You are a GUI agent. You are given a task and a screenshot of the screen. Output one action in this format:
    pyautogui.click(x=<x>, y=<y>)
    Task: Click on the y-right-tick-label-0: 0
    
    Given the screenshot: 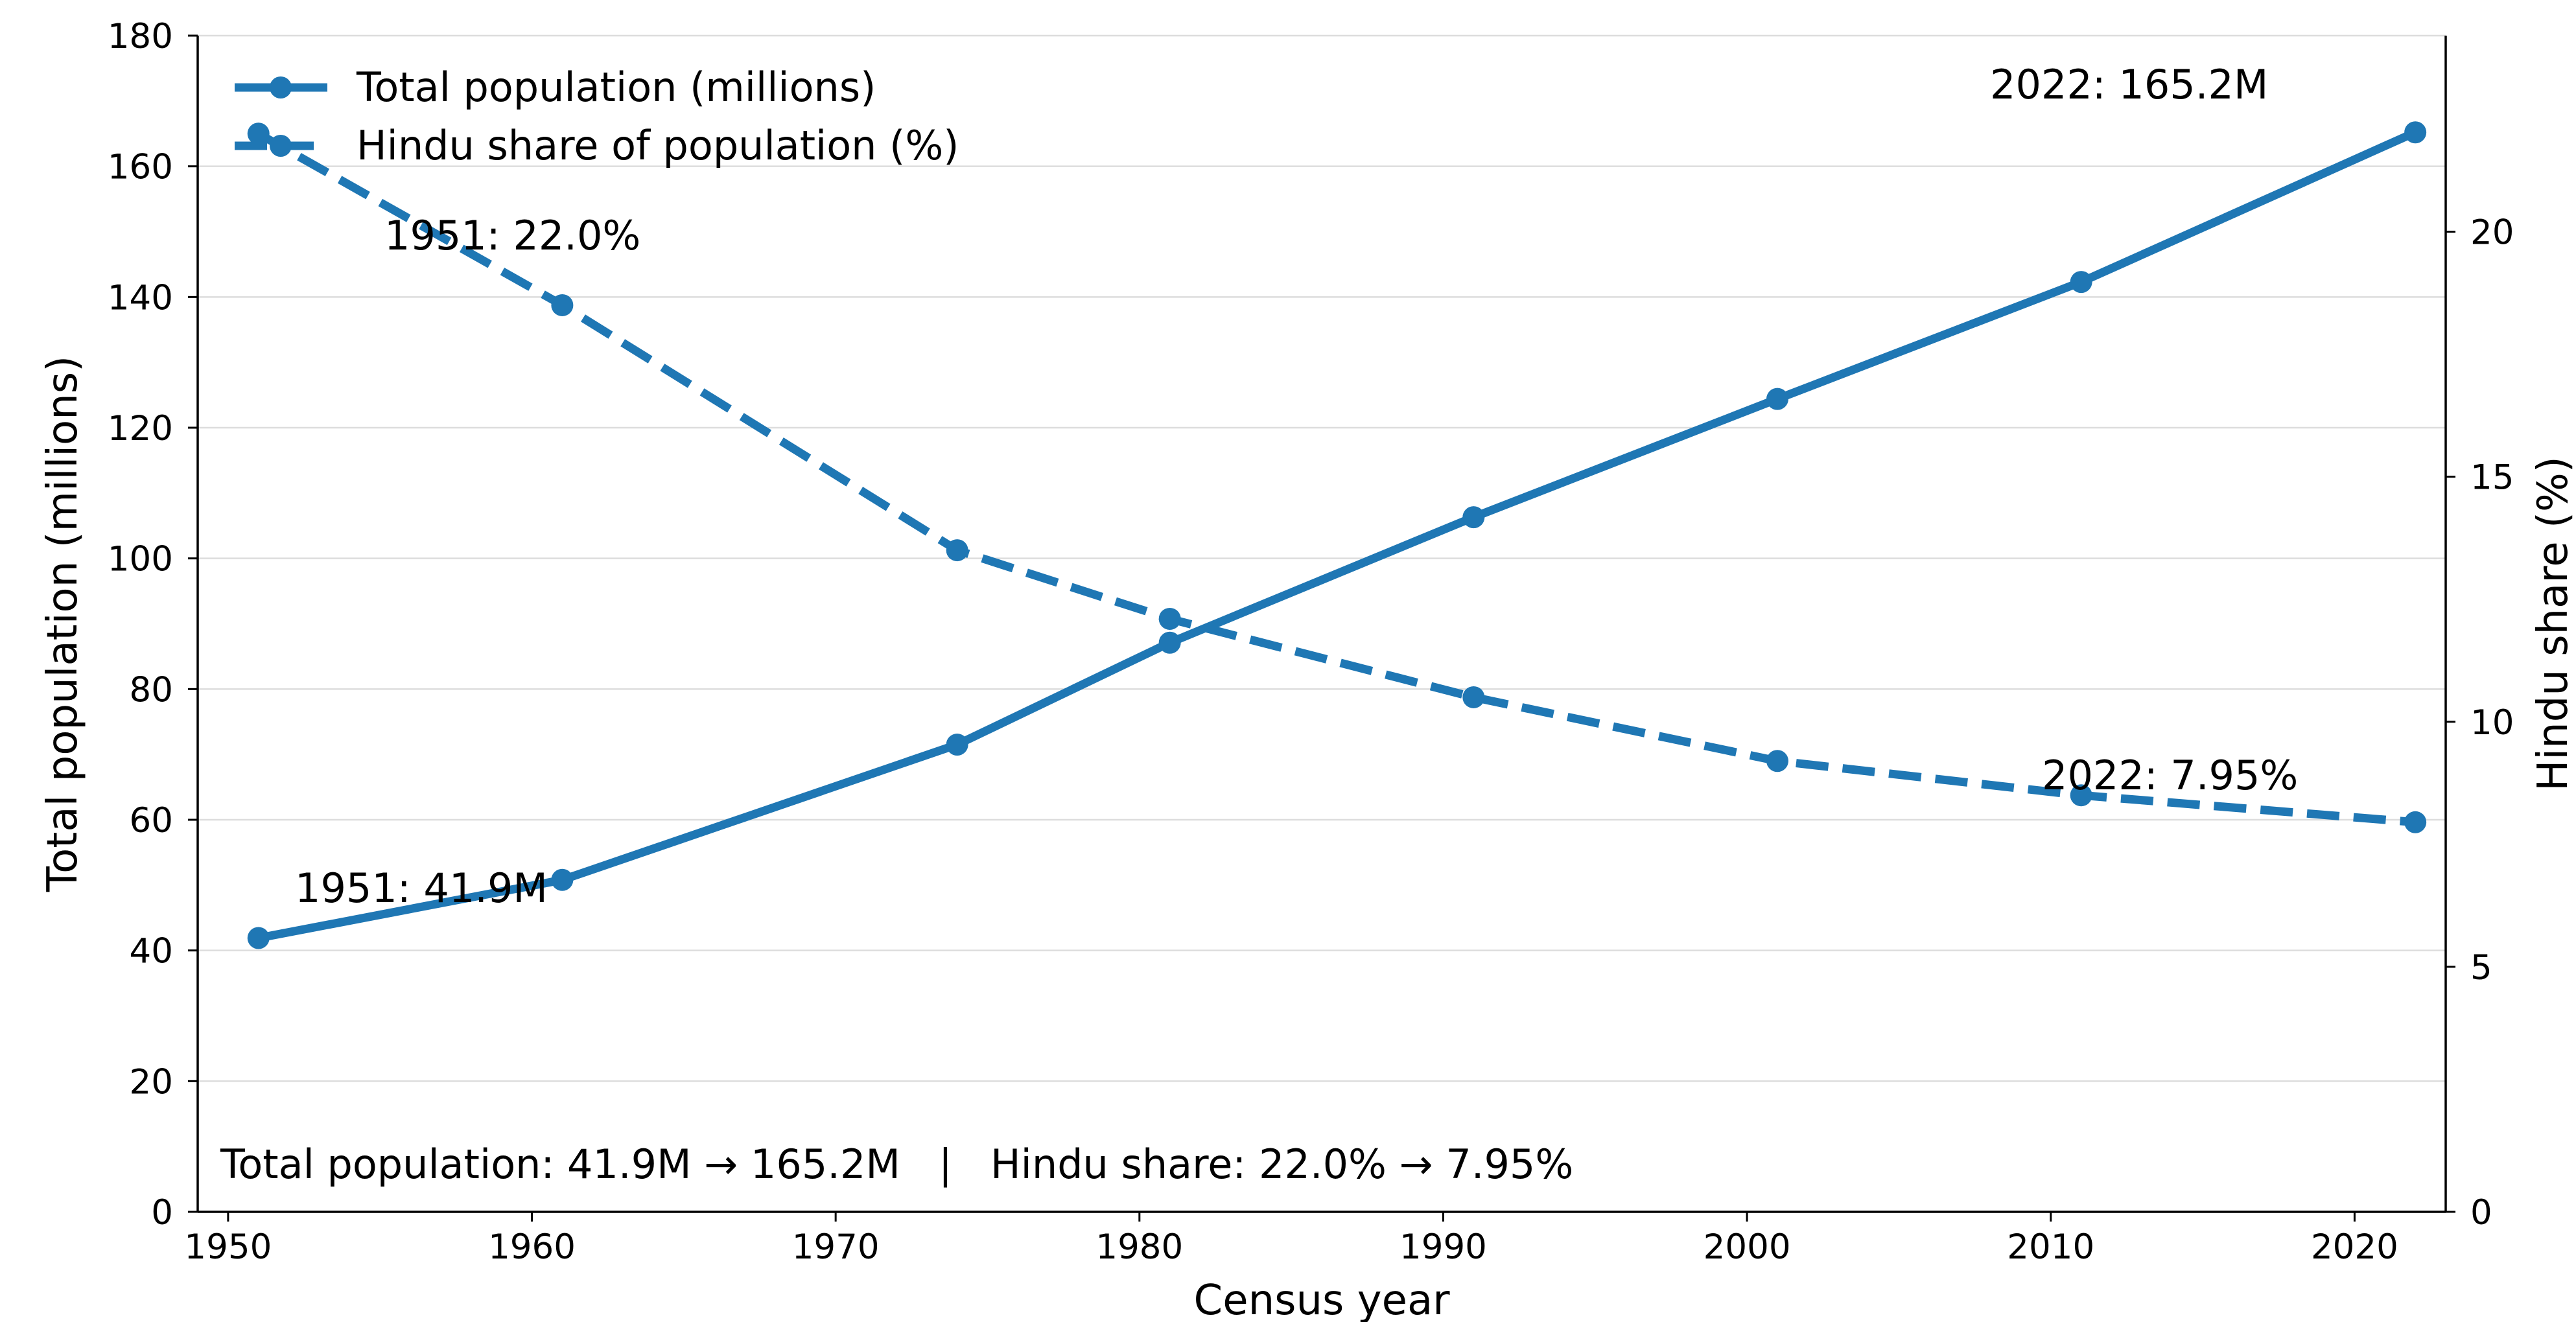 What is the action you would take?
    pyautogui.click(x=2481, y=1213)
    